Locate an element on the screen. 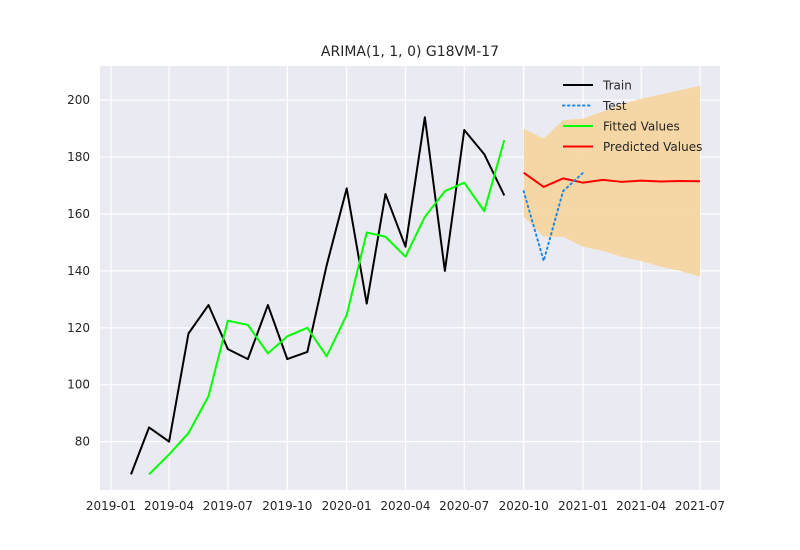  y-tick-label: 140 is located at coordinates (78, 271).